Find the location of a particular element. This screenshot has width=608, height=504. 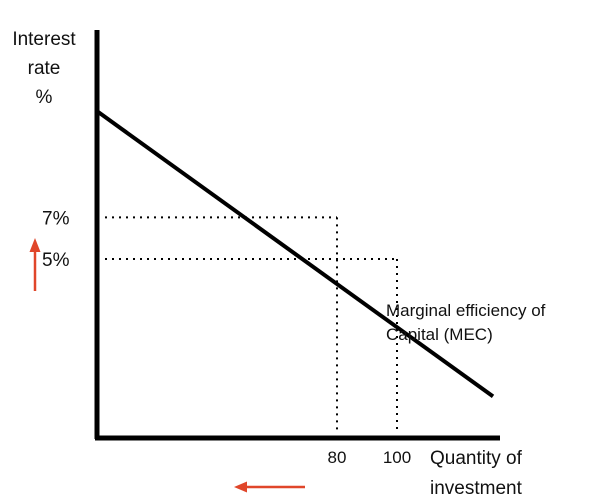

interest-rise-arrow-icon is located at coordinates (35, 264).